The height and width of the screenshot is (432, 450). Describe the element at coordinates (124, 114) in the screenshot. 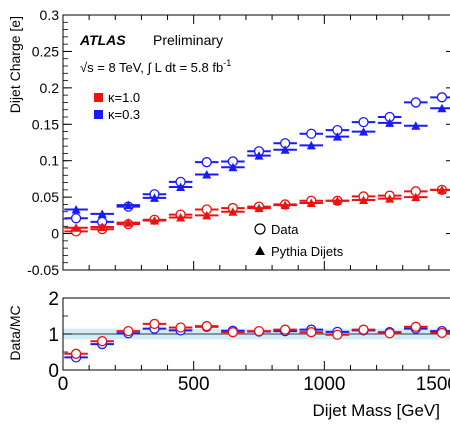

I see `legend-kappa-2-label: κ=0.3` at that location.